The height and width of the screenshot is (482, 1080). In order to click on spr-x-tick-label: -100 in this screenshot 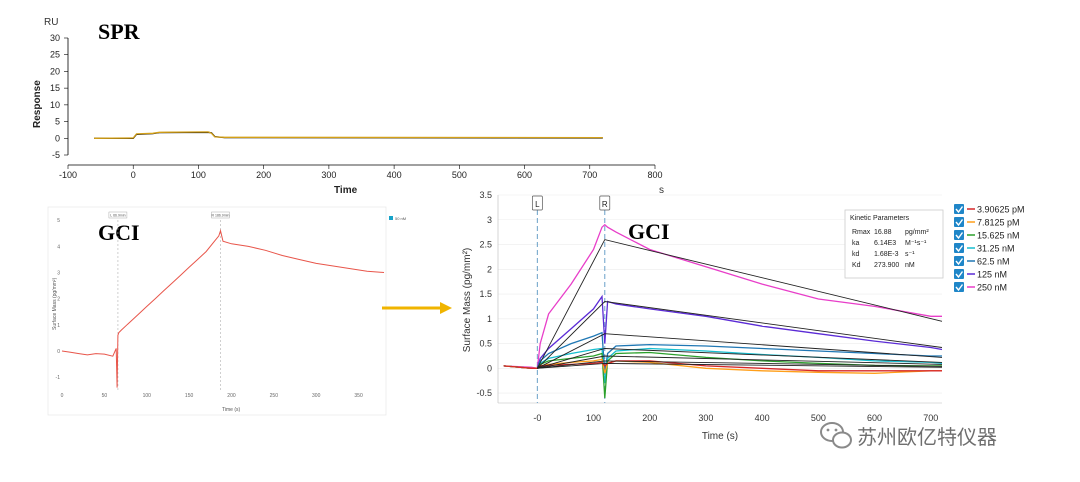, I will do `click(68, 175)`.